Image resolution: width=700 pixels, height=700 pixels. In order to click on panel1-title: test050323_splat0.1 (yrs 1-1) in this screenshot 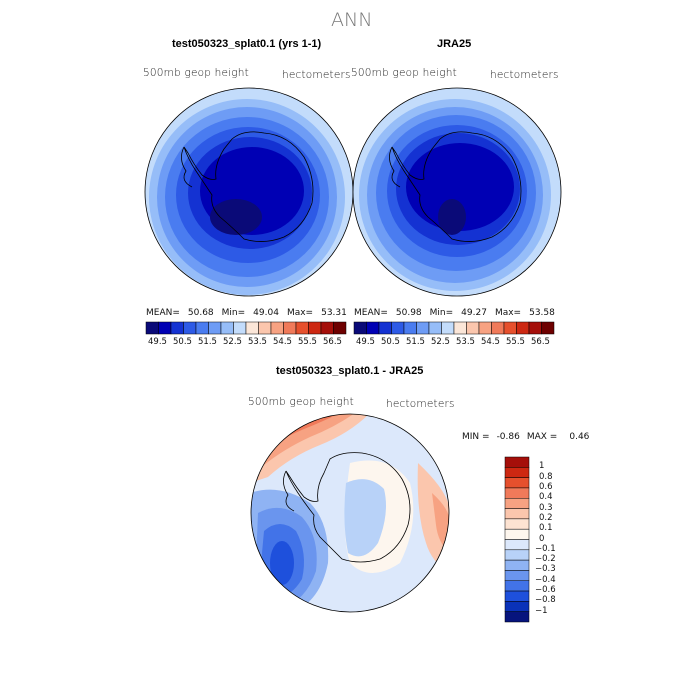, I will do `click(247, 44)`.